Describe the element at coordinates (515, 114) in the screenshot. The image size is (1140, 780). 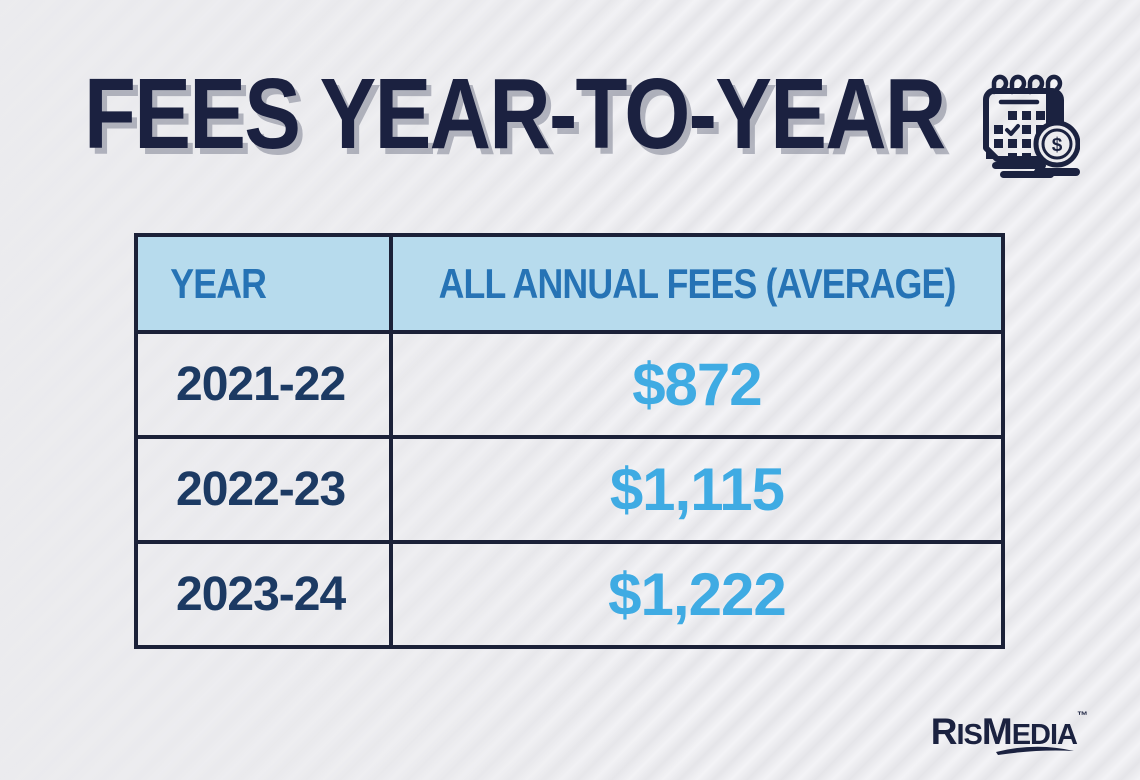
I see `page-title: FEES YEAR-TO-YEAR` at that location.